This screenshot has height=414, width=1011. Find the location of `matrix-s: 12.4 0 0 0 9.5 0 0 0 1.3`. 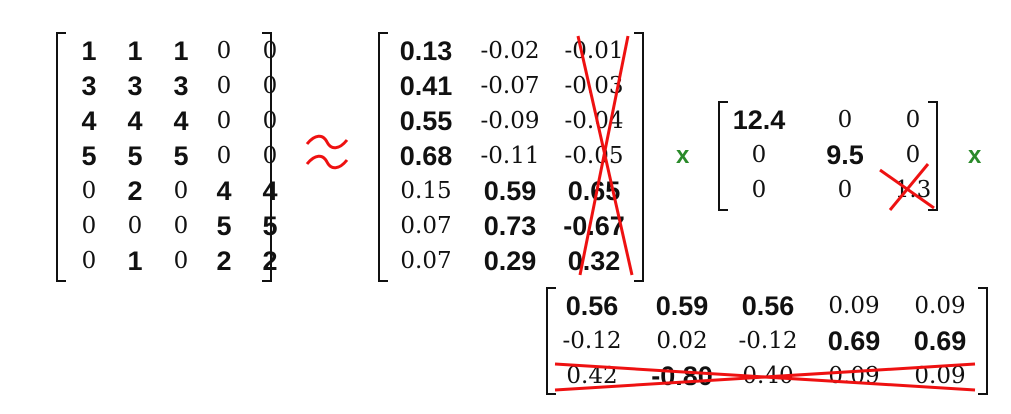

matrix-s: 12.4 0 0 0 9.5 0 0 0 1.3 is located at coordinates (828, 156).